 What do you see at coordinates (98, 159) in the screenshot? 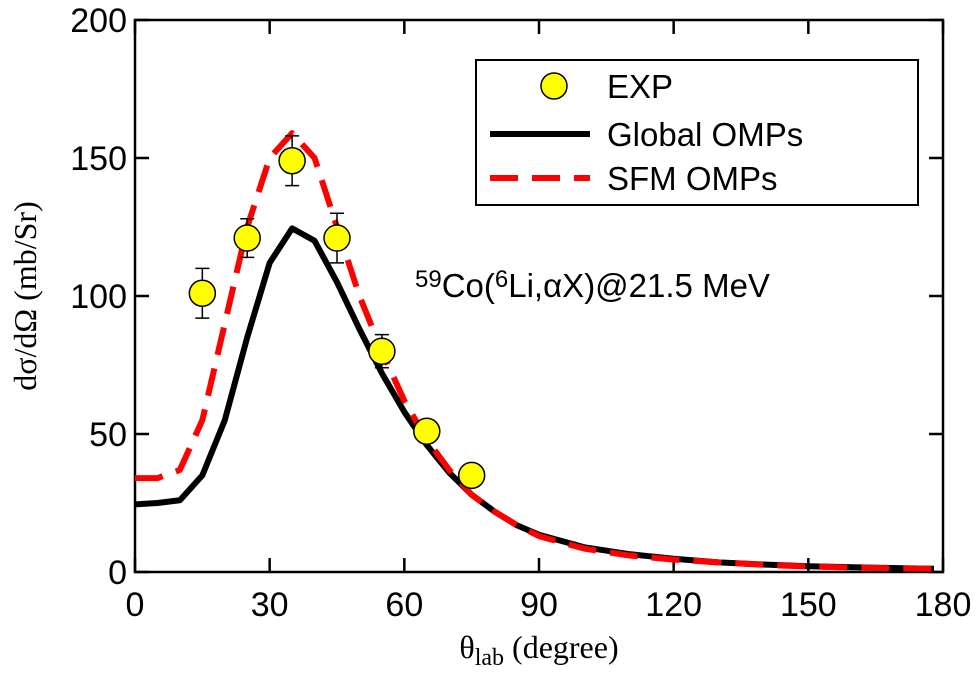
I see `y-tick-label: 150` at bounding box center [98, 159].